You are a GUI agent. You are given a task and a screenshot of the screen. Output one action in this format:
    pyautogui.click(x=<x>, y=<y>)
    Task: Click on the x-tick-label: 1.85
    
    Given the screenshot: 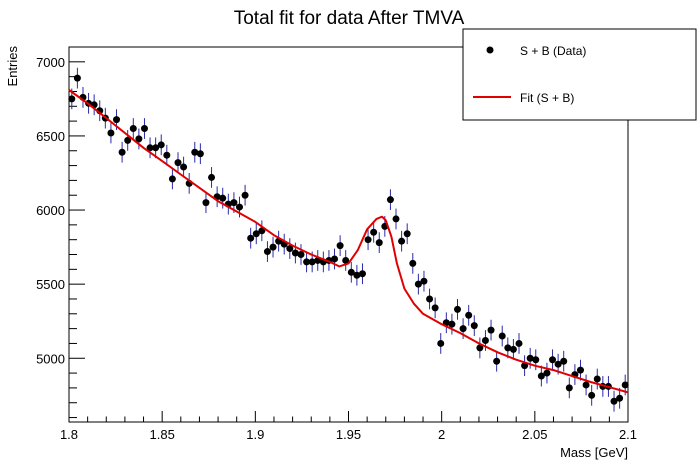 What is the action you would take?
    pyautogui.click(x=162, y=434)
    